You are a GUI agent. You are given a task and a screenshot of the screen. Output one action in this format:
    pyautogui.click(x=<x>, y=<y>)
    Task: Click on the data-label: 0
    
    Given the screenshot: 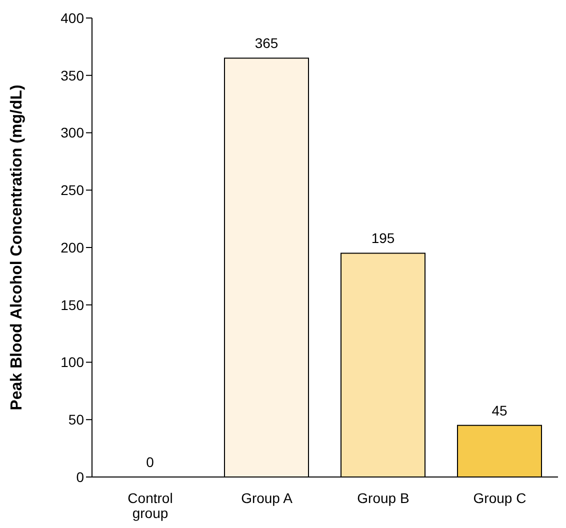 What is the action you would take?
    pyautogui.click(x=150, y=462)
    